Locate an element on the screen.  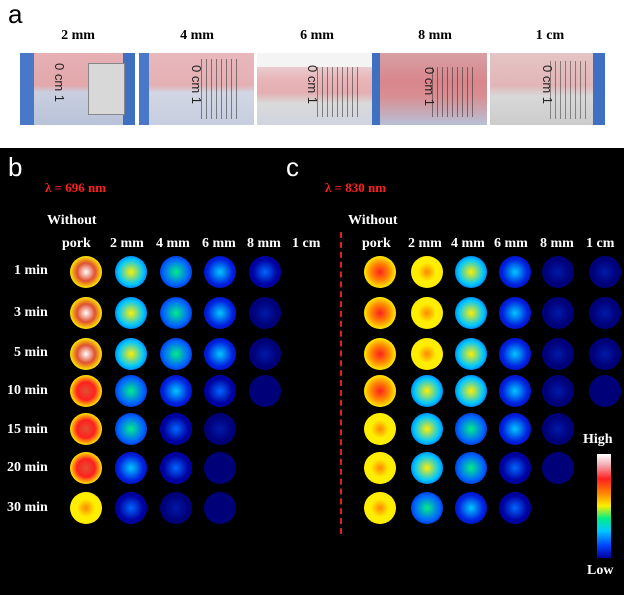
intensity-color-bar is located at coordinates (604, 506).